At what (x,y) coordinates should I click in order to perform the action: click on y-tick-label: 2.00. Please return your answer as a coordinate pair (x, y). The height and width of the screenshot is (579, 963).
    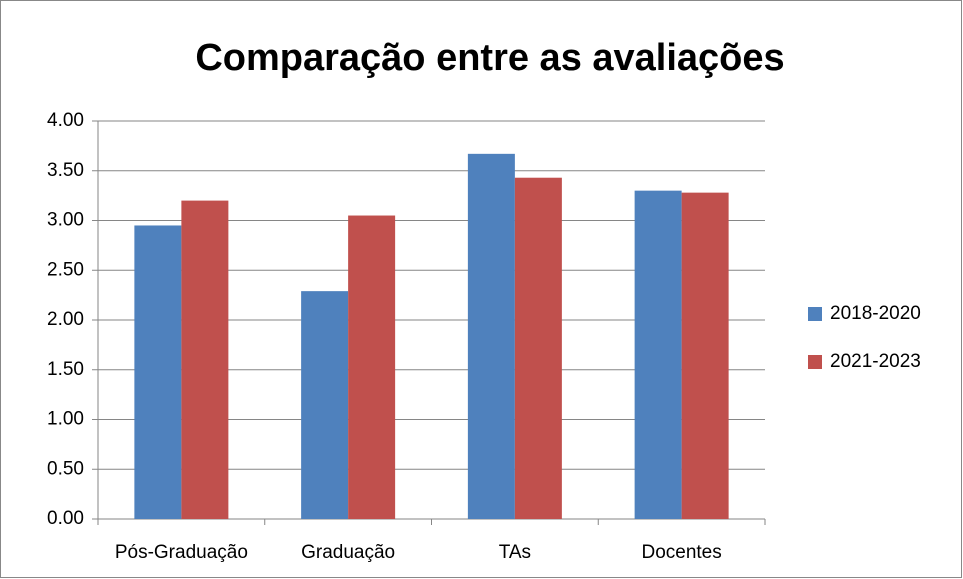
    Looking at the image, I should click on (65, 319).